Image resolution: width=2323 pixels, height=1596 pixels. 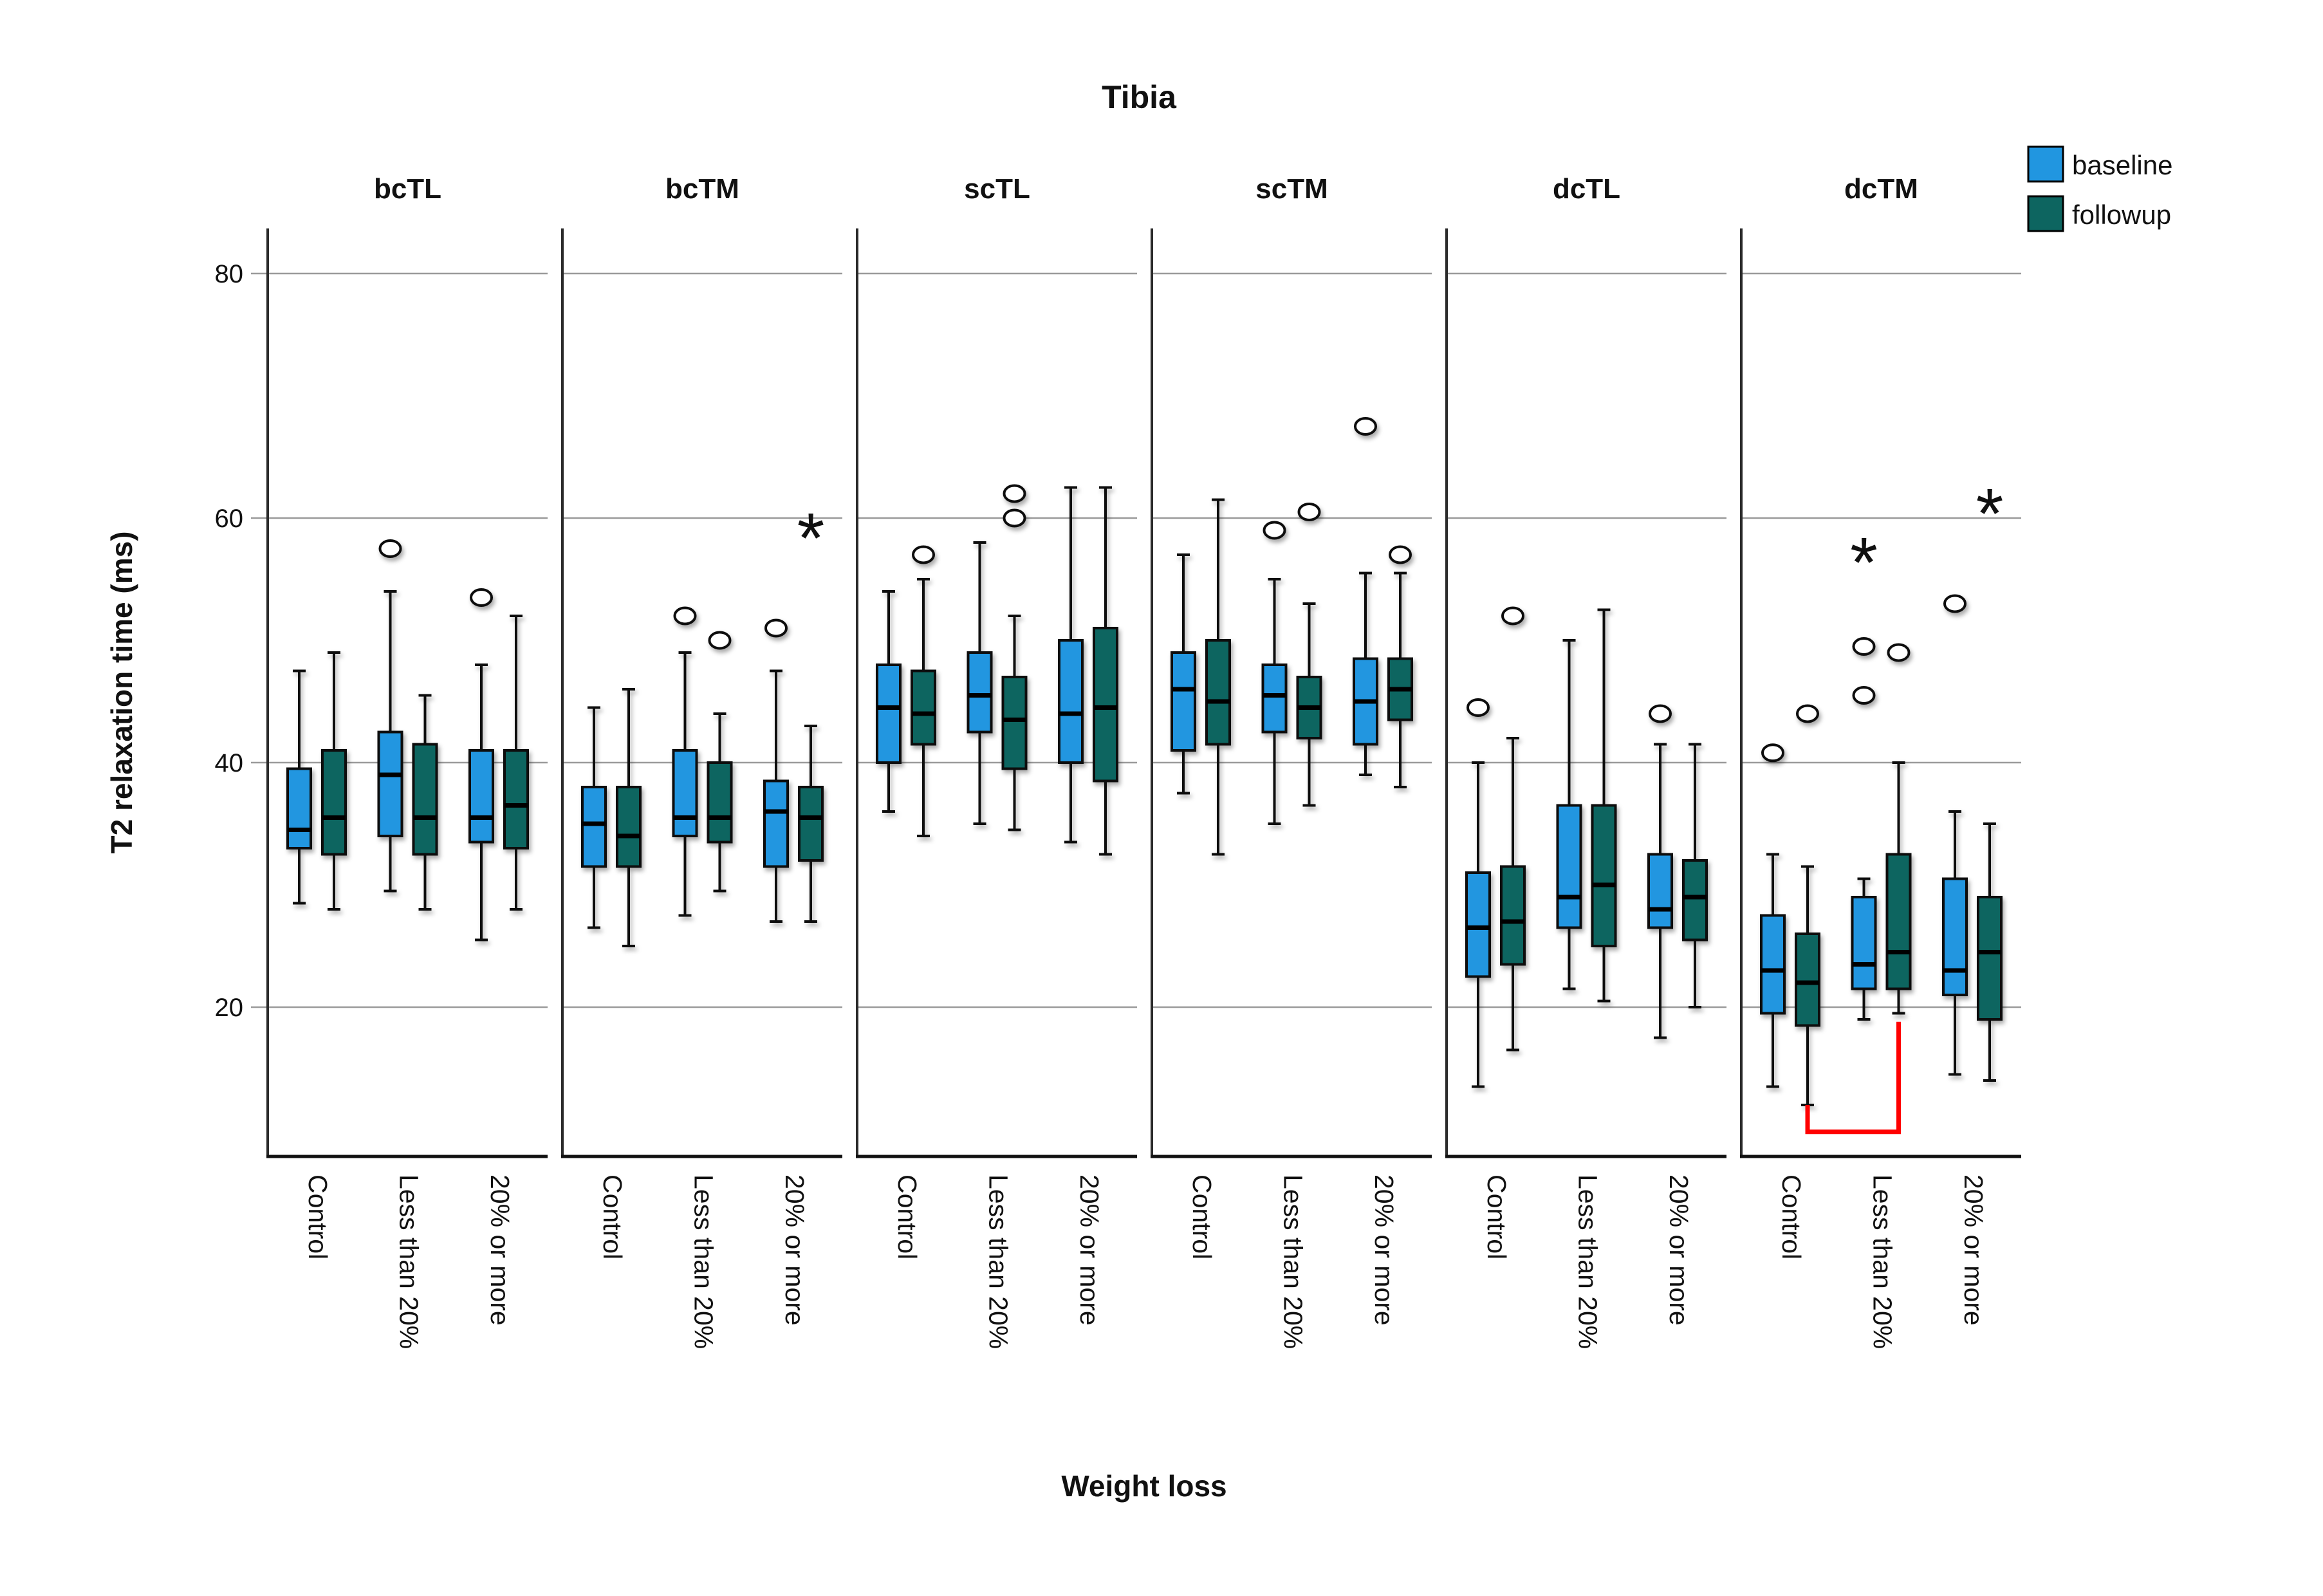 What do you see at coordinates (776, 770) in the screenshot?
I see `box-bctm-20-or-more-baseline` at bounding box center [776, 770].